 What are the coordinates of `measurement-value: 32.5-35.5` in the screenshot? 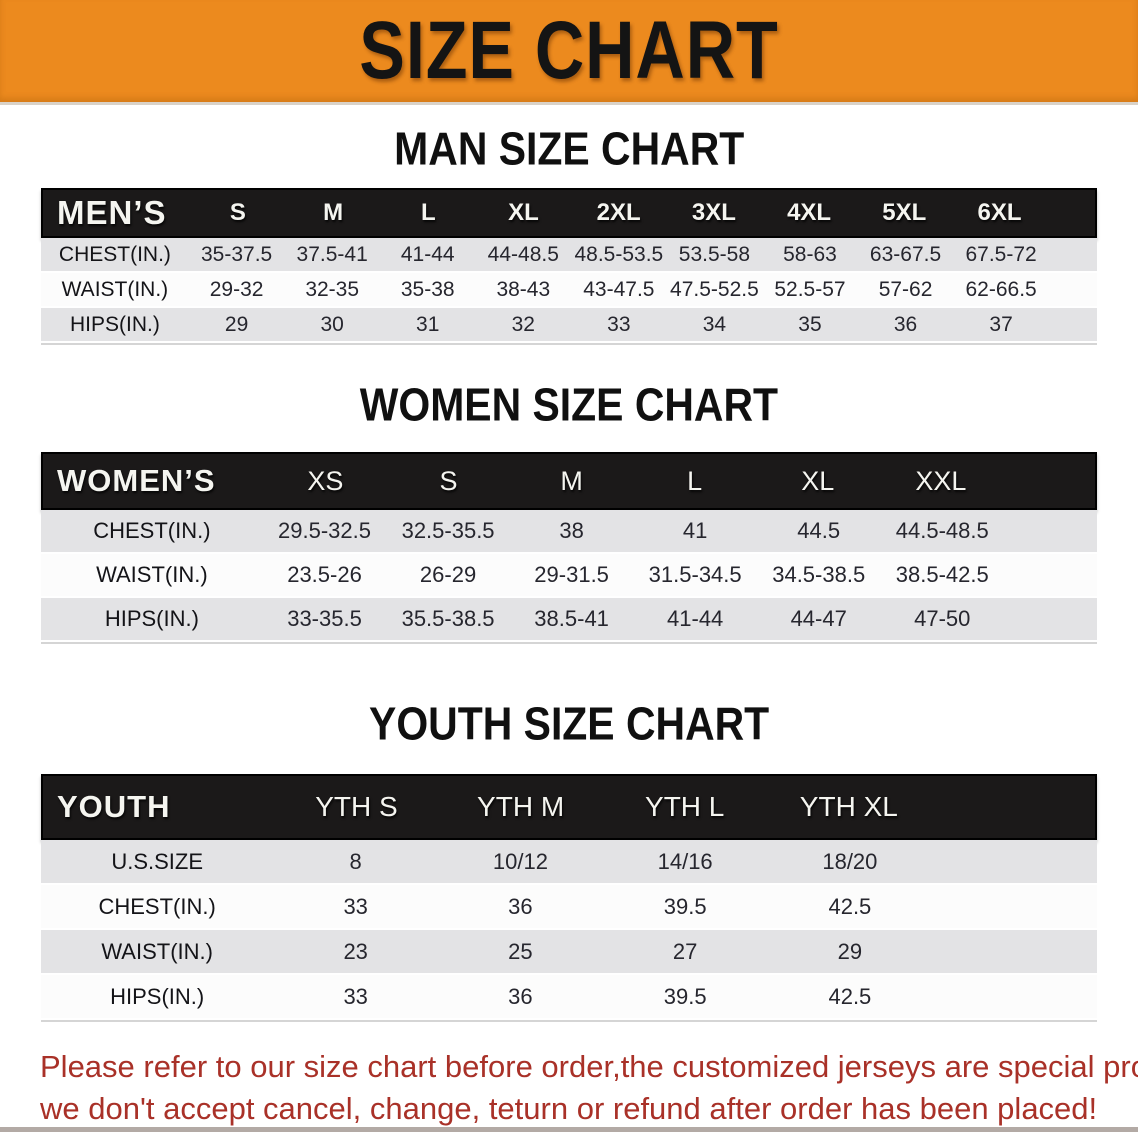 It's located at (448, 530).